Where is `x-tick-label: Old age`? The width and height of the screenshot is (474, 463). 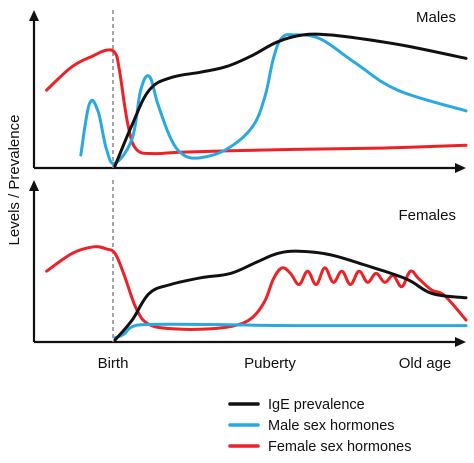 x-tick-label: Old age is located at coordinates (425, 363).